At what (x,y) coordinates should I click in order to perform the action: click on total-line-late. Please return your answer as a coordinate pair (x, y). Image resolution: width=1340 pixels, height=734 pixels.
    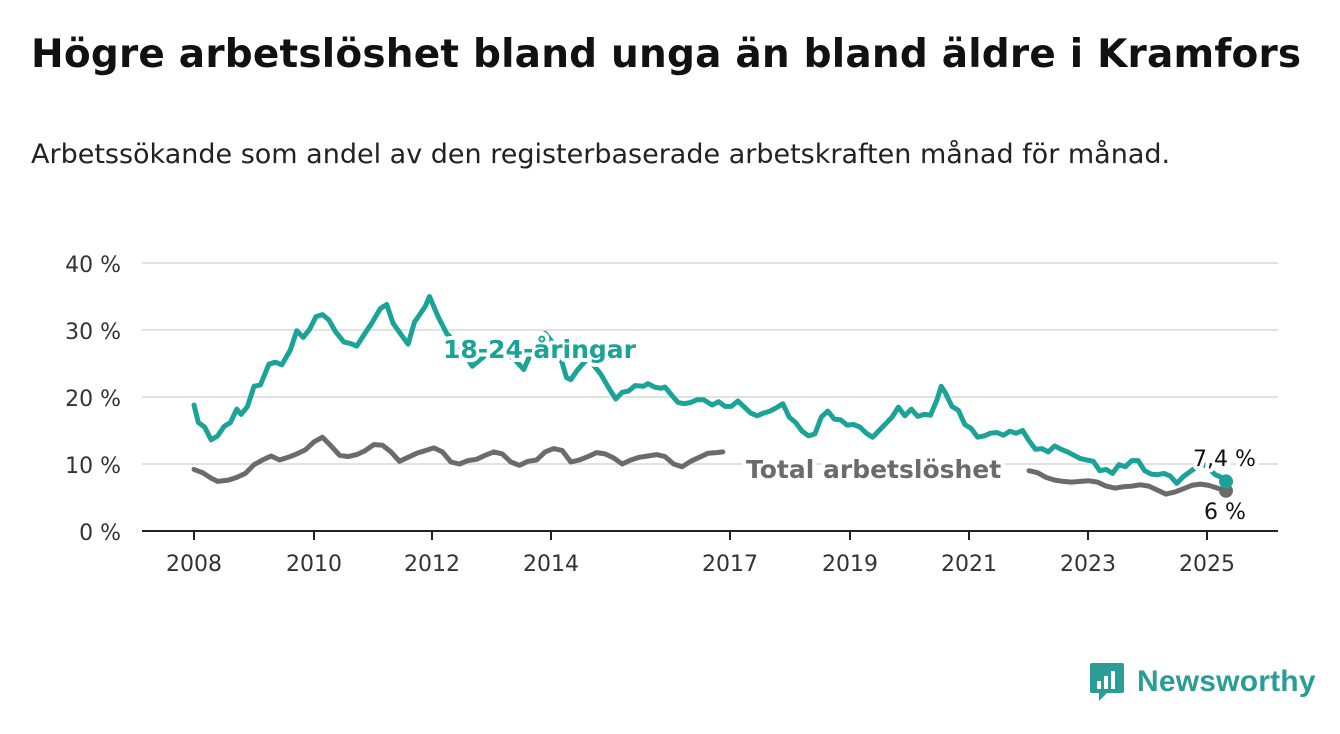
    Looking at the image, I should click on (1127, 482).